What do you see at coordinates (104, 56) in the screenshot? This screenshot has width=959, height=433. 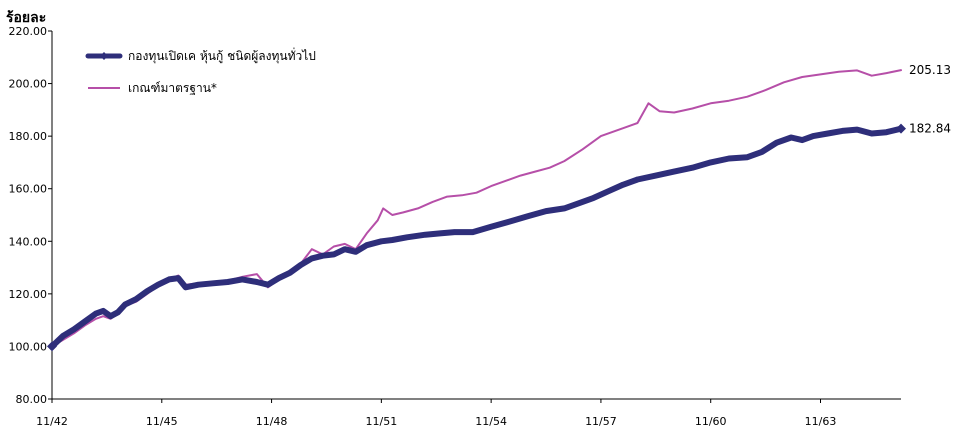 I see `legend-fund-marker` at bounding box center [104, 56].